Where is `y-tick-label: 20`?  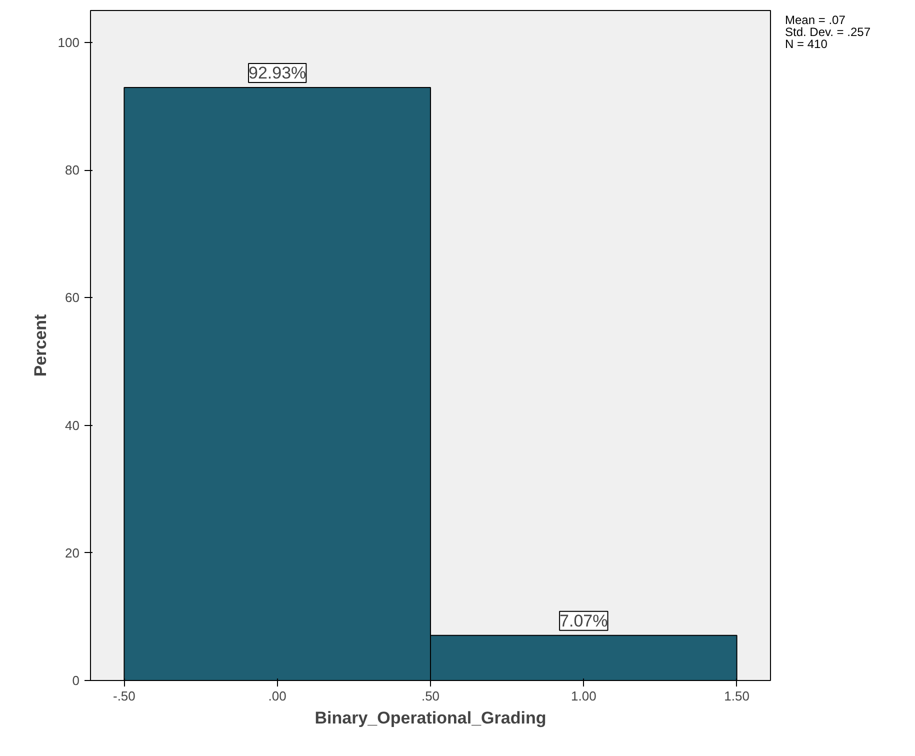 y-tick-label: 20 is located at coordinates (72, 552).